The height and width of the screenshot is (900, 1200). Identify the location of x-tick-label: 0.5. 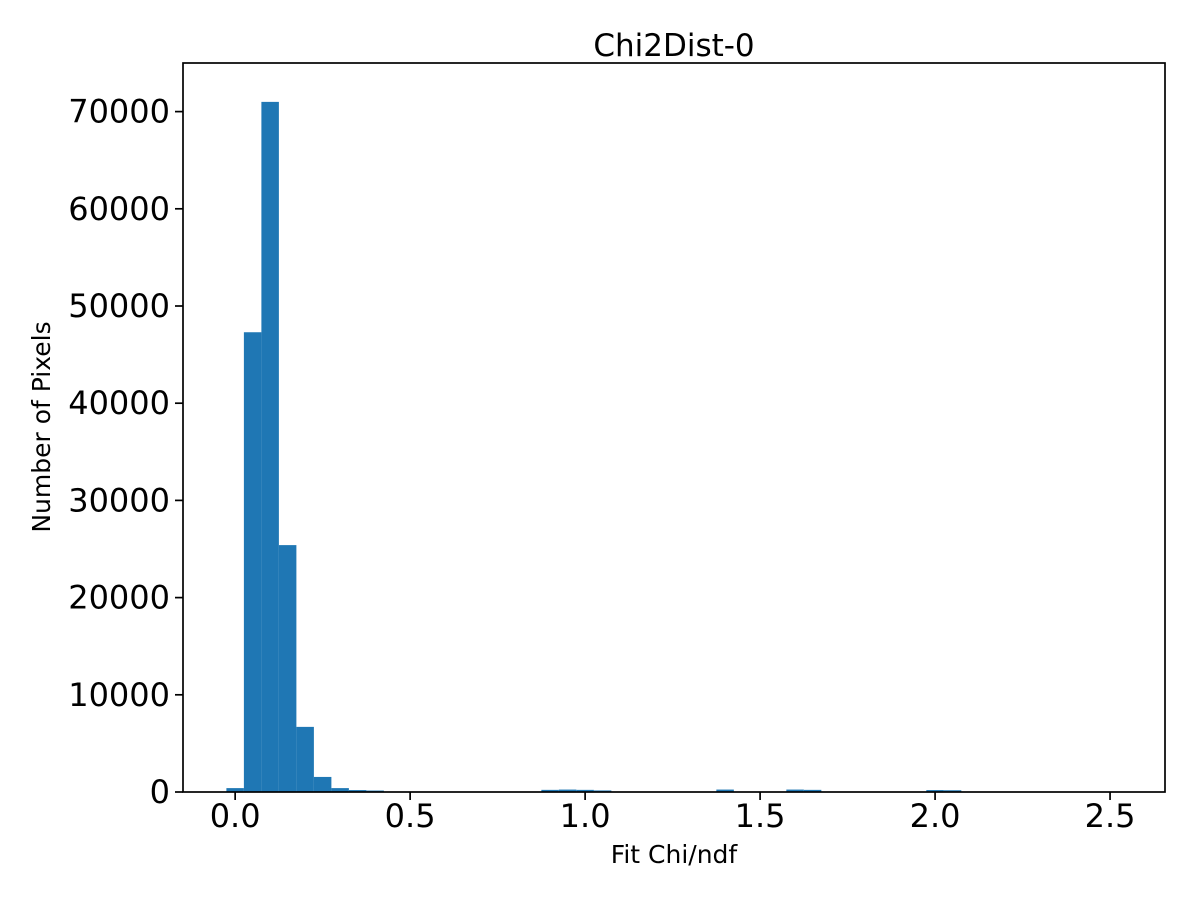
(410, 816).